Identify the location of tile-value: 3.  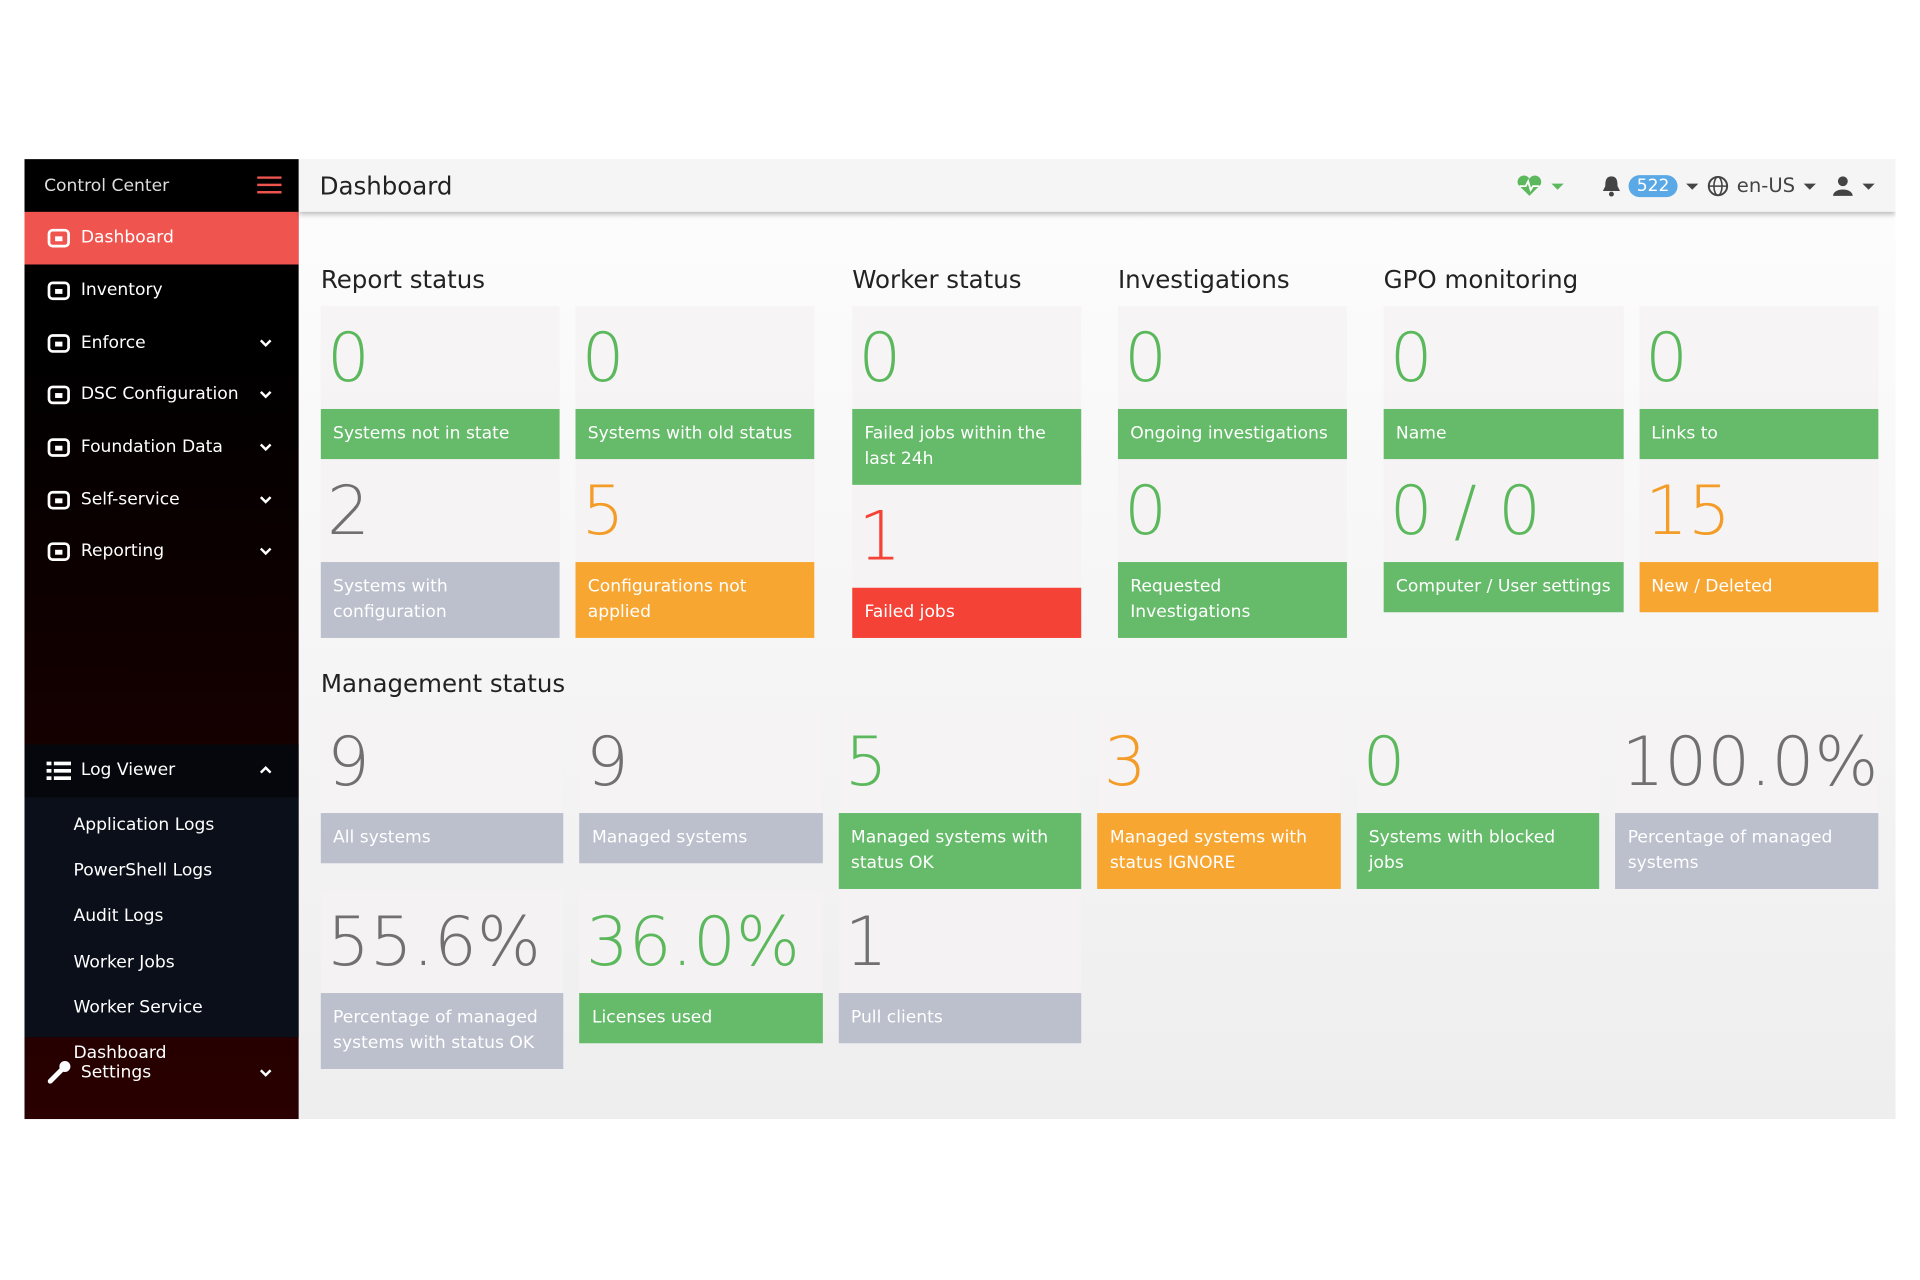
(1219, 762).